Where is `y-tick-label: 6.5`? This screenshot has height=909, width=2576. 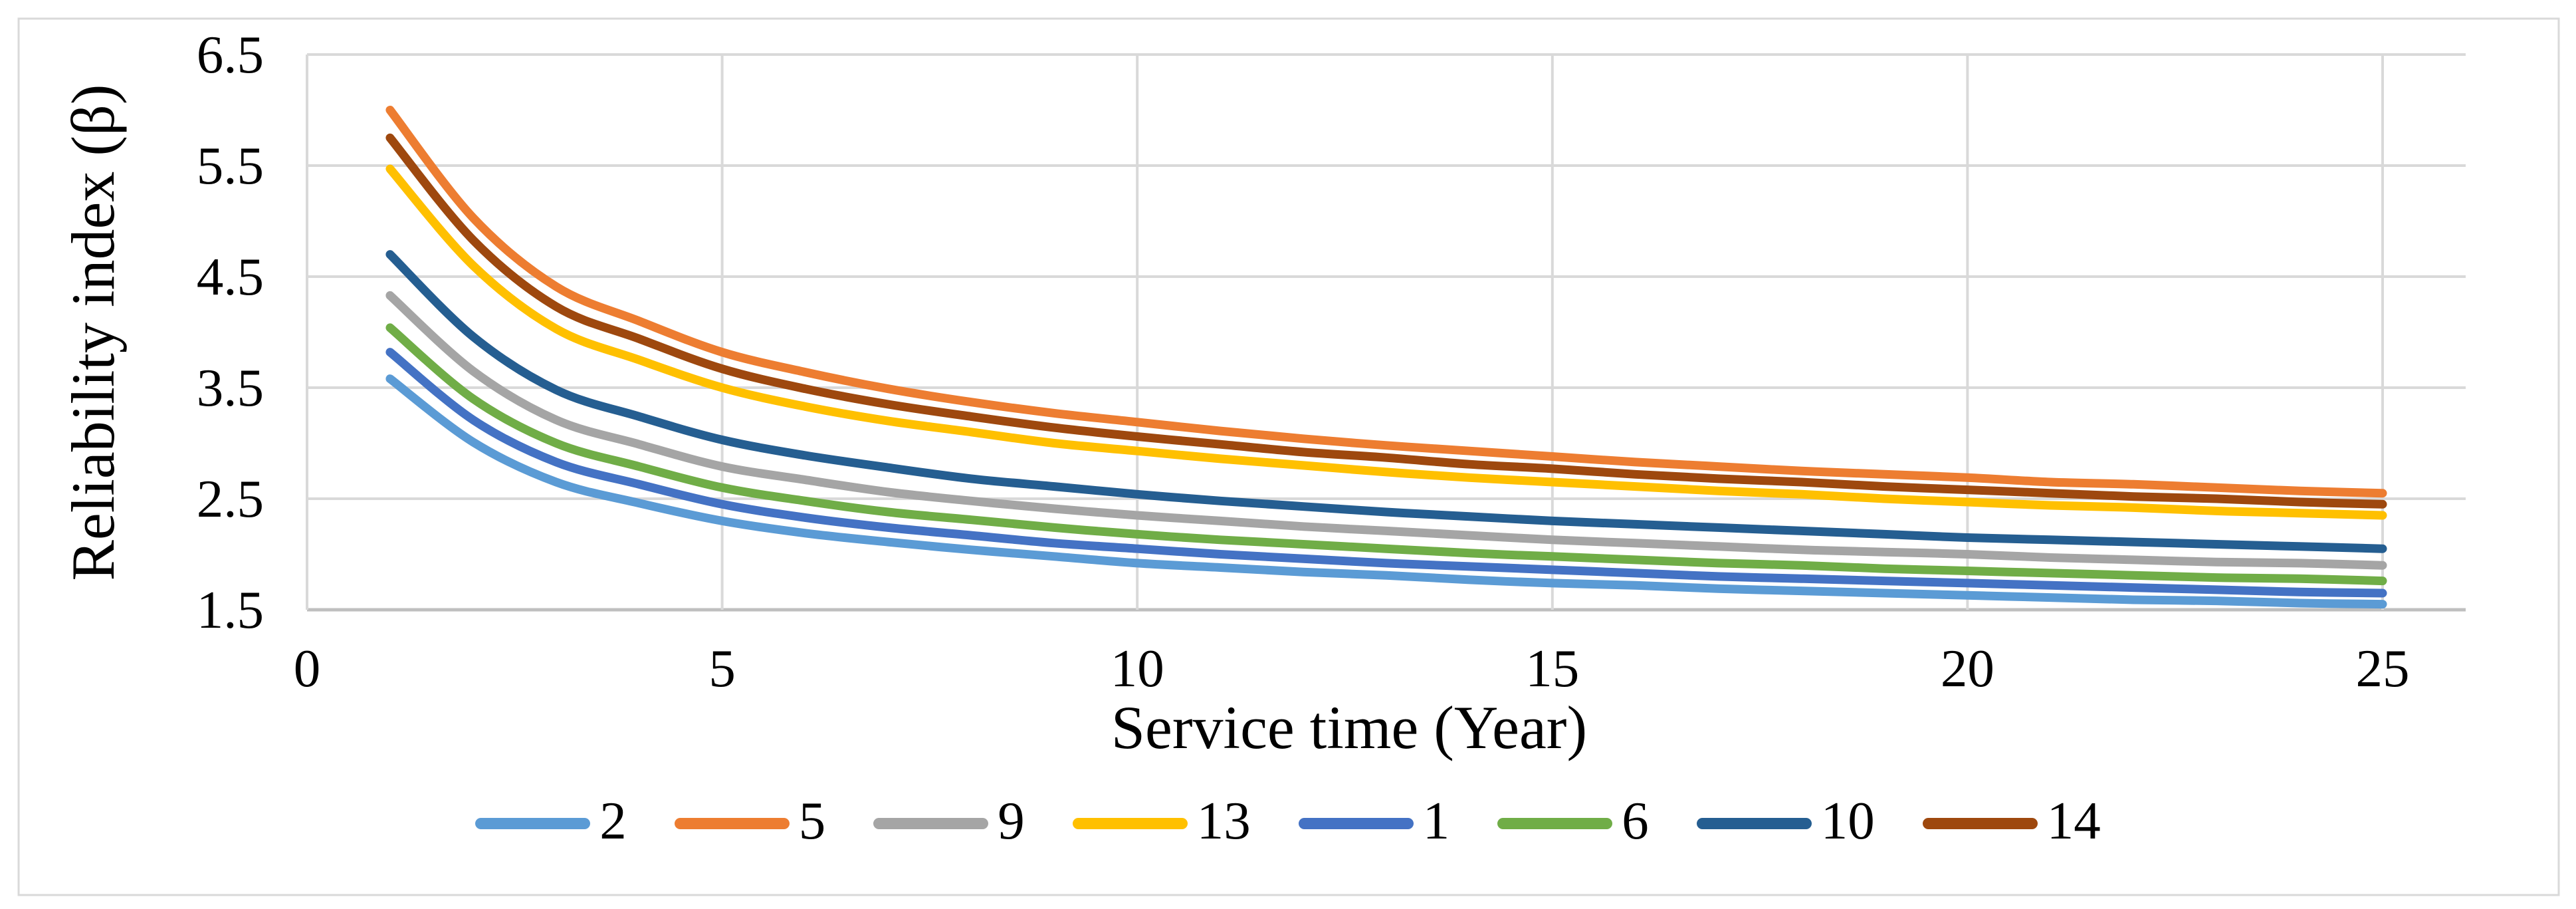 y-tick-label: 6.5 is located at coordinates (230, 54).